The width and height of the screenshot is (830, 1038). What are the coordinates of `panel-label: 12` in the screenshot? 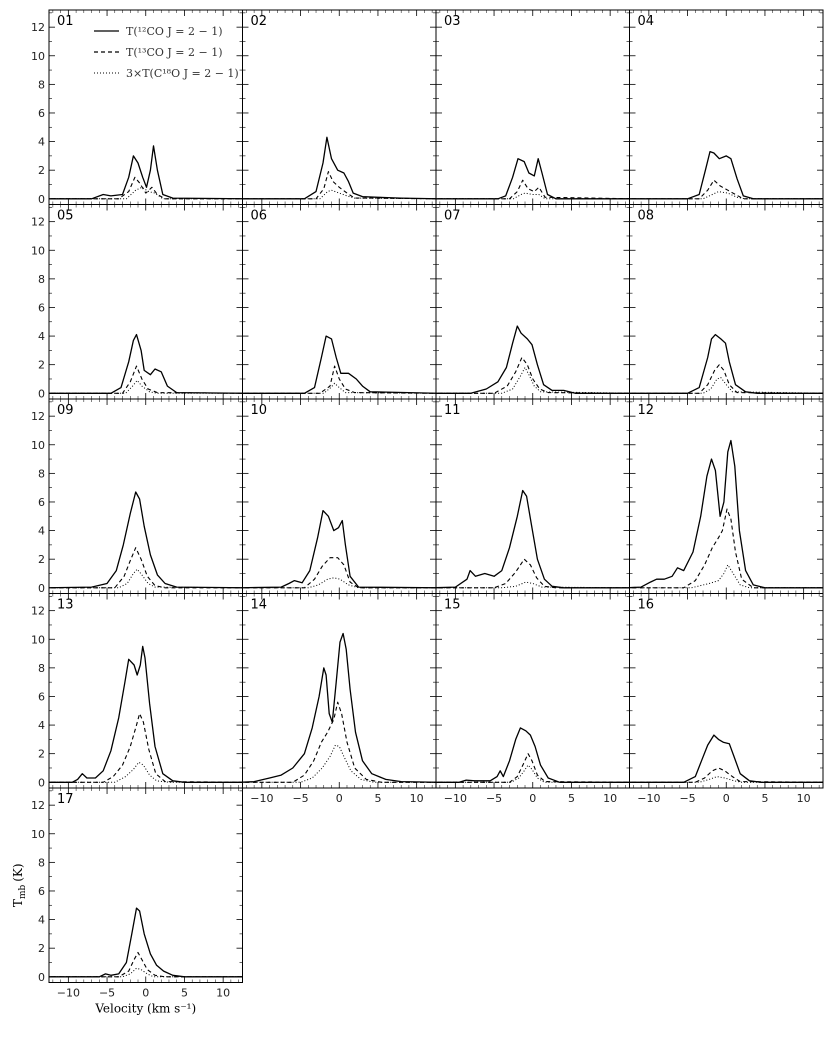 It's located at (646, 410).